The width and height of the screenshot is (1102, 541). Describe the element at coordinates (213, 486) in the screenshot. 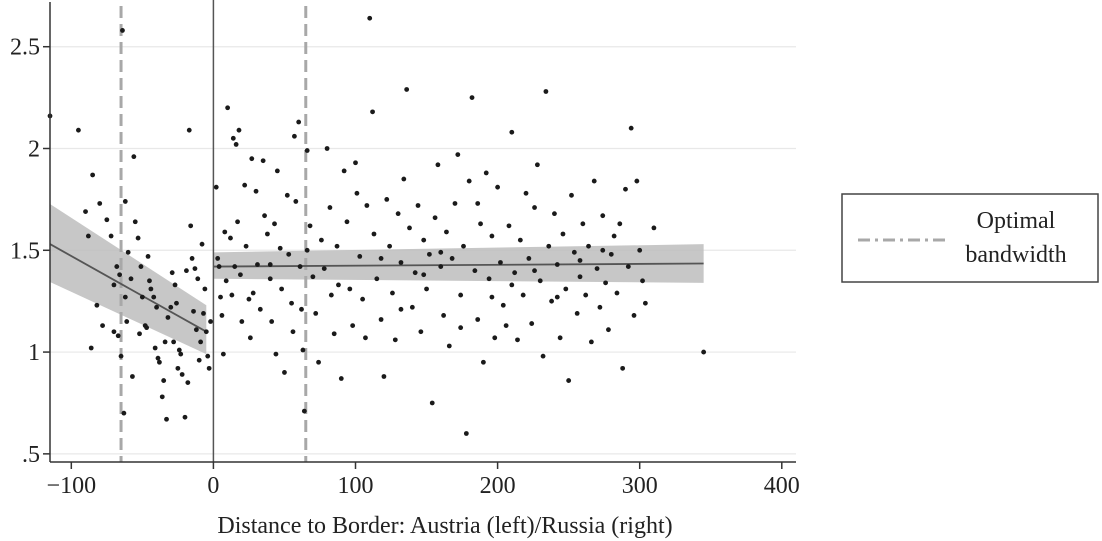

I see `x-tick-label-1: 0` at that location.